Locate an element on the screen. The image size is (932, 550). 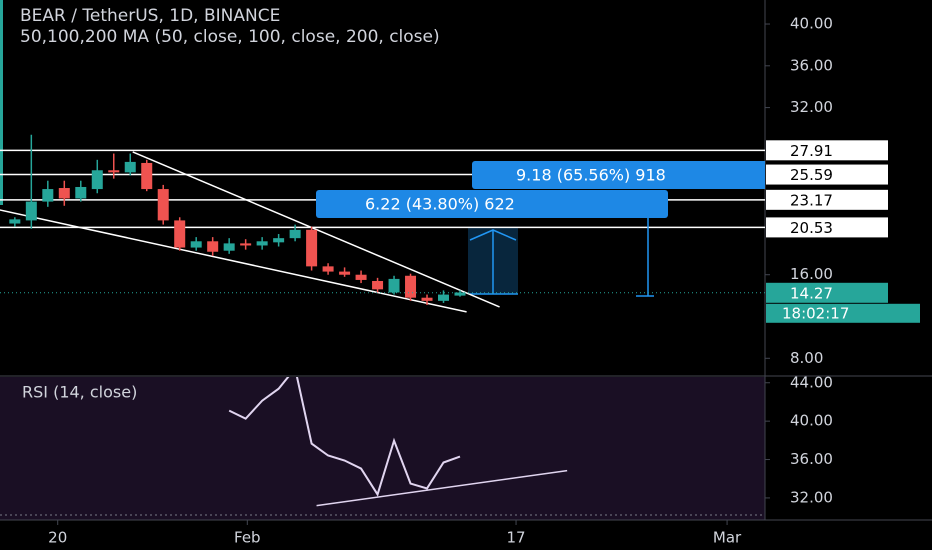
last-price-label: 14.27 is located at coordinates (811, 293).